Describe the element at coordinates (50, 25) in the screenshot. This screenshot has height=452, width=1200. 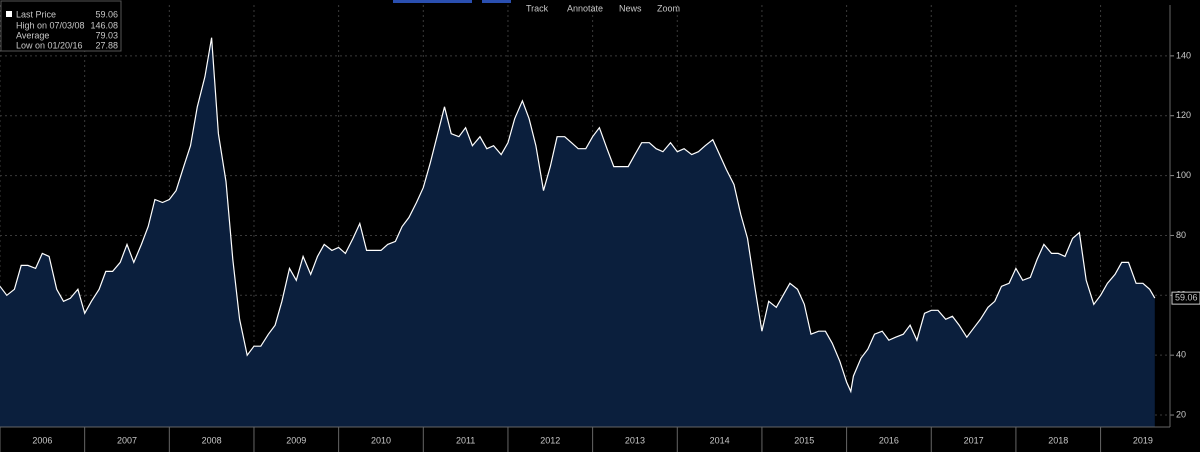
I see `legend-label: High on 07/03/08` at that location.